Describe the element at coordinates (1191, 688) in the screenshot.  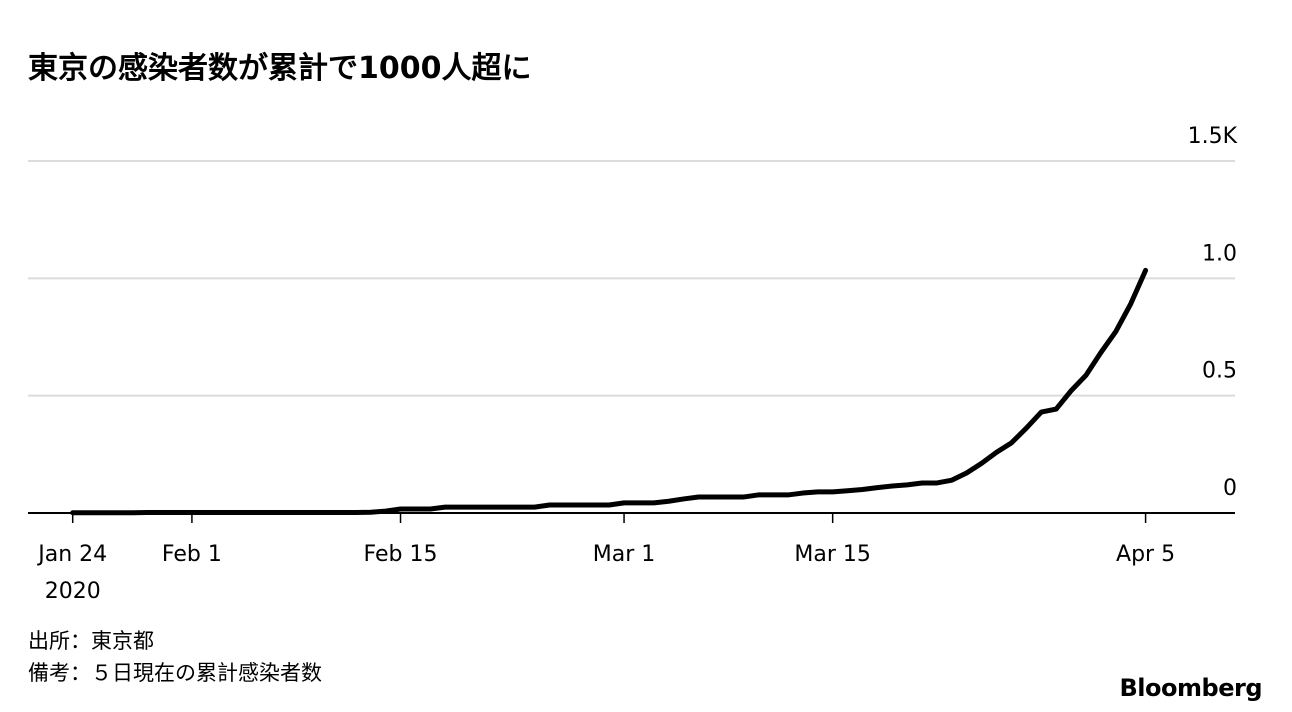
I see `brand: Bloomberg` at that location.